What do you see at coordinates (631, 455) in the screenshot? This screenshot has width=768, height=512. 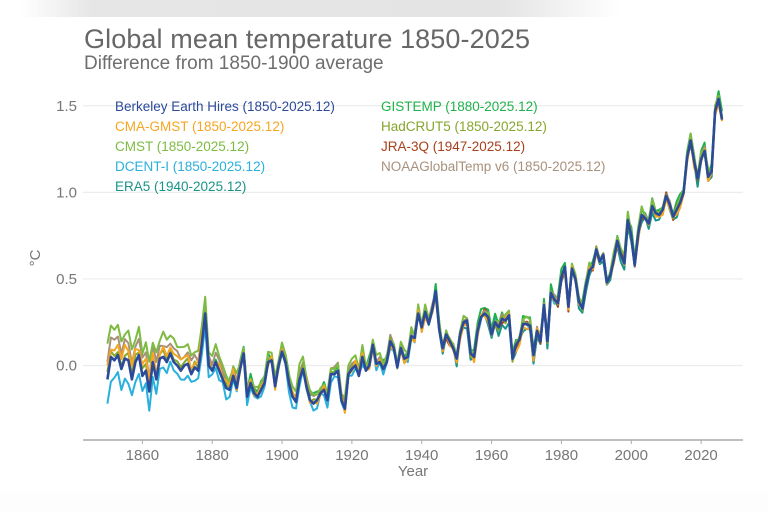 I see `x-tick-label: 2000` at bounding box center [631, 455].